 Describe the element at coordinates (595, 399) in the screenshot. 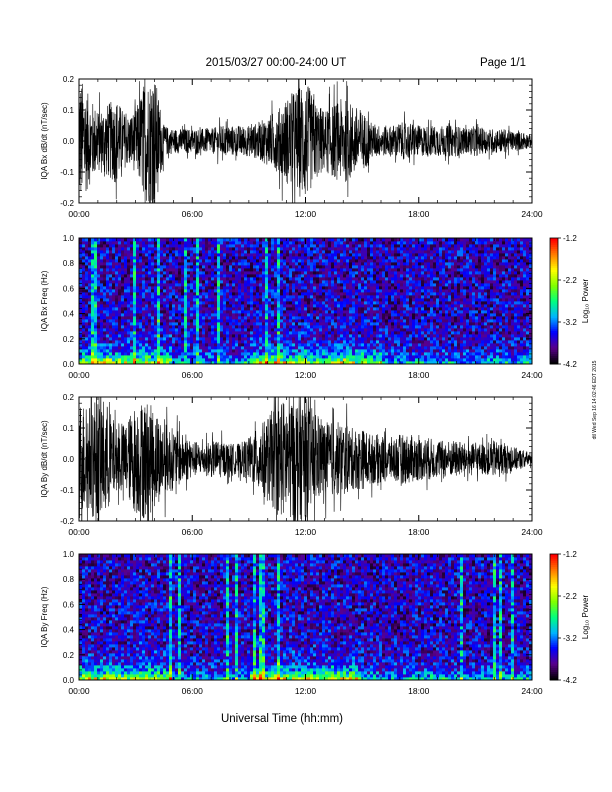

I see `side-stamp: dtl Wed Sep 16 14:02:46 EDT 2015` at that location.